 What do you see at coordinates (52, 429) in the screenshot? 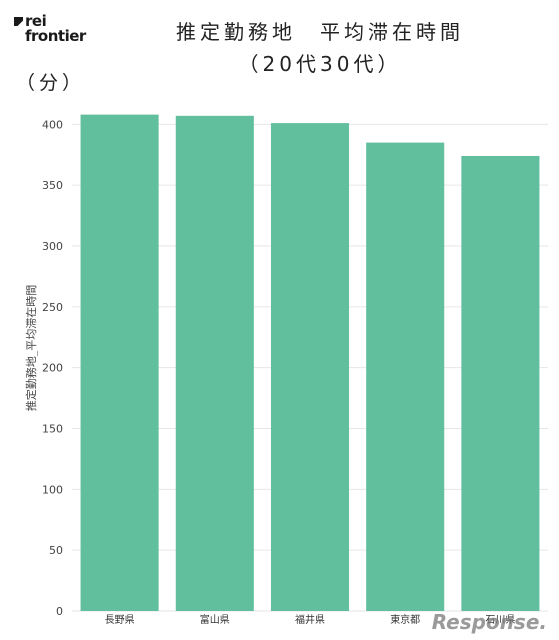
I see `y-tick-label: 150` at bounding box center [52, 429].